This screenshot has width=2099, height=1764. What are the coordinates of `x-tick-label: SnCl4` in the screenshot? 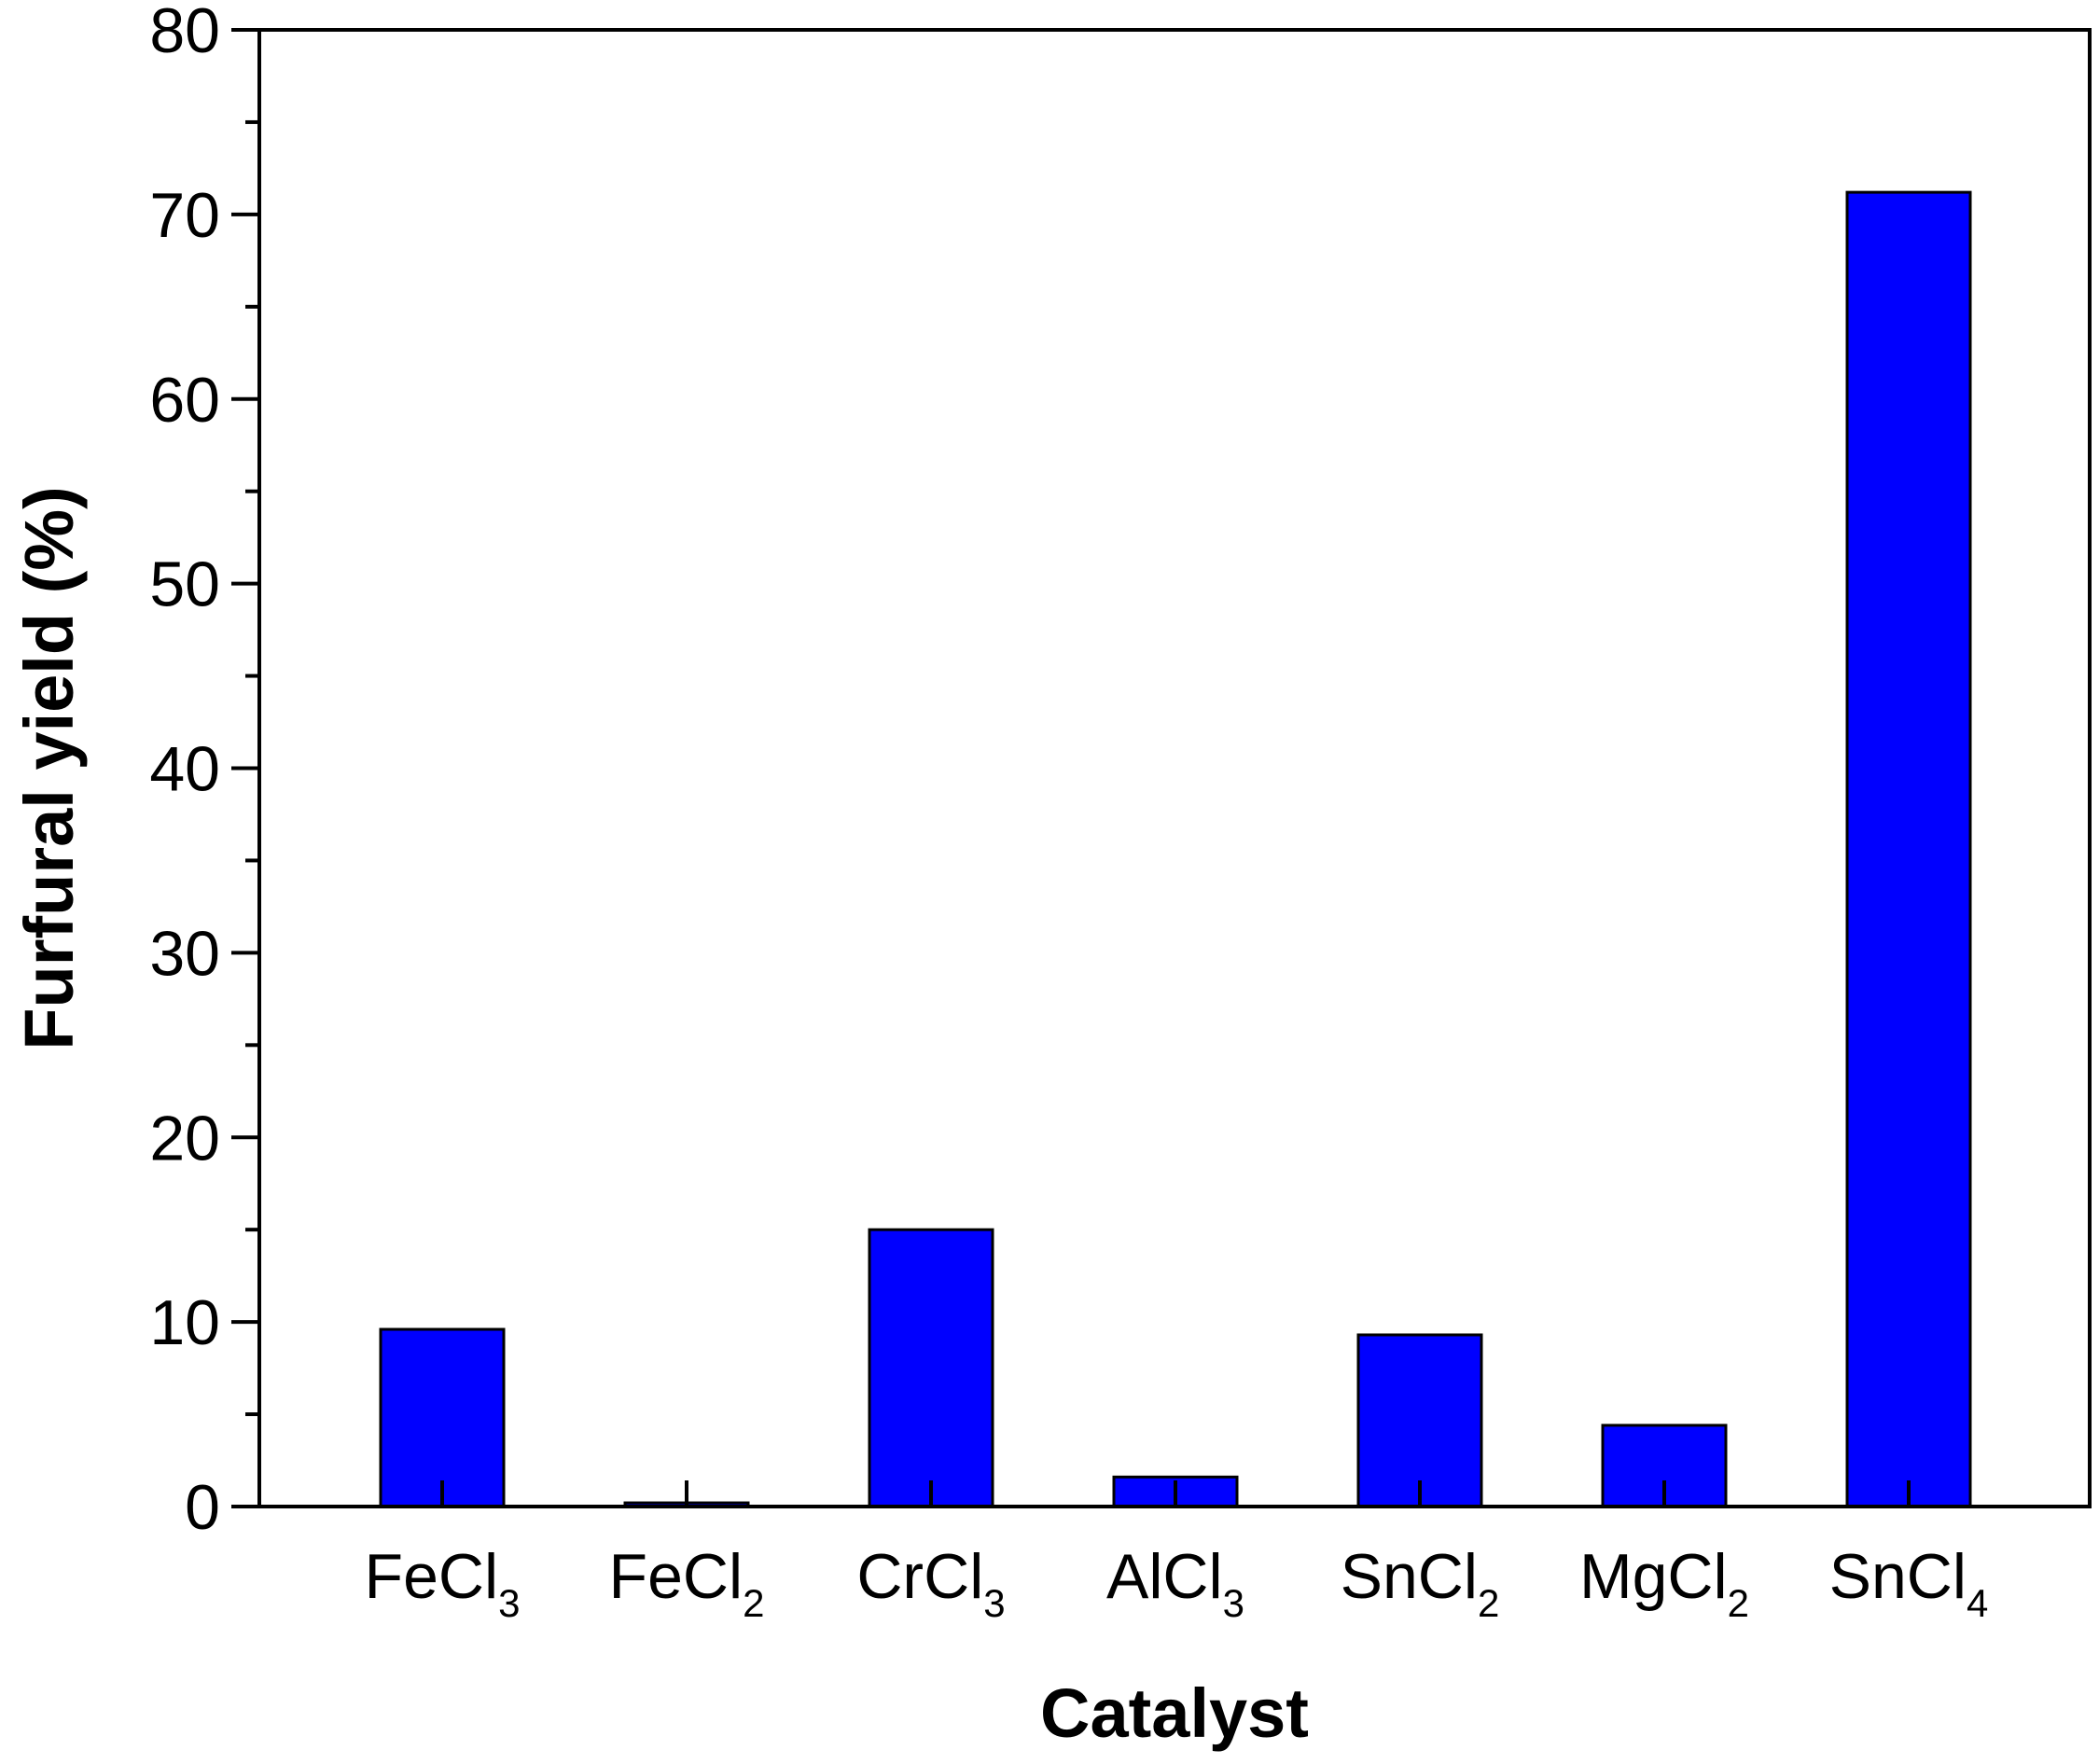 It's located at (1909, 1583).